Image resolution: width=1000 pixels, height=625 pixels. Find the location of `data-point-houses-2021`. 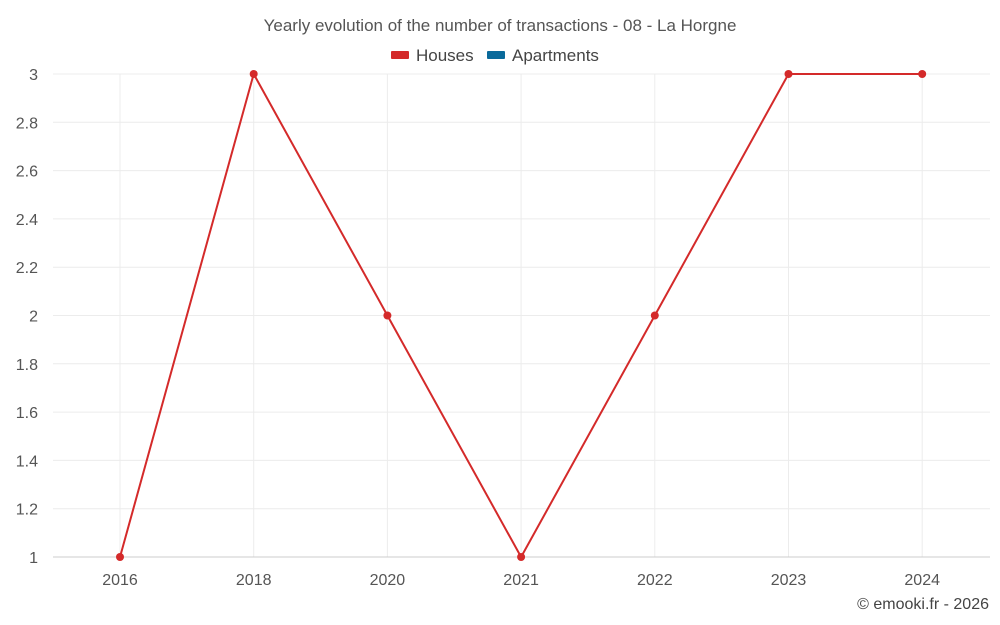

data-point-houses-2021 is located at coordinates (521, 557).